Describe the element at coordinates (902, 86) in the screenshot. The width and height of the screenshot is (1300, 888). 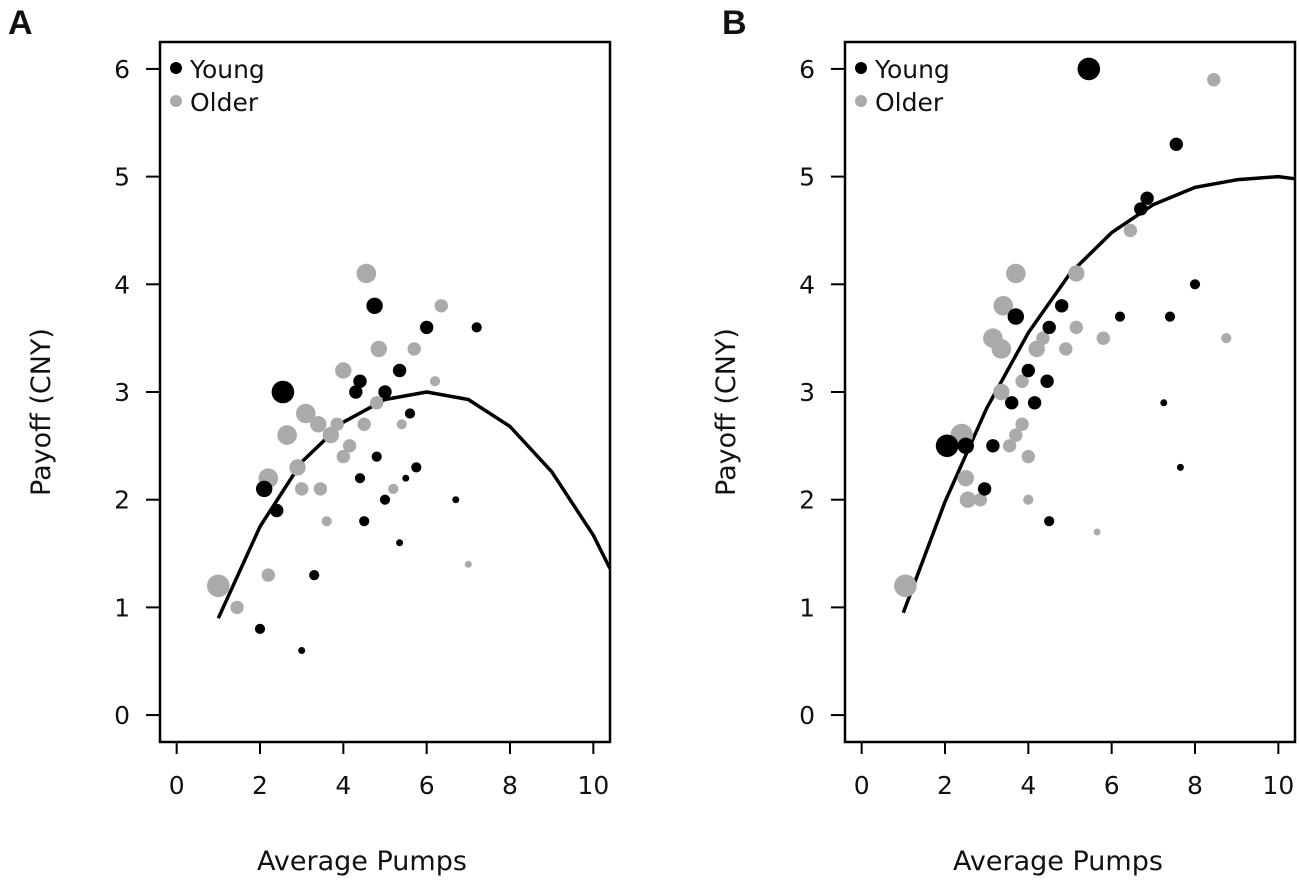
I see `panel-b-legend: Young Older` at that location.